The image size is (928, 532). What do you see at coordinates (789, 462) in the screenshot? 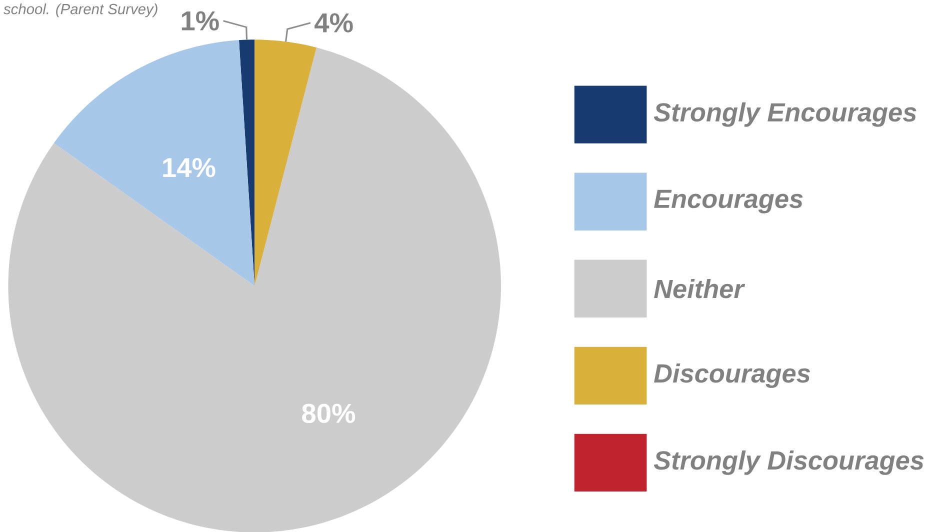
I see `legend-label: Strongly Discourages` at bounding box center [789, 462].